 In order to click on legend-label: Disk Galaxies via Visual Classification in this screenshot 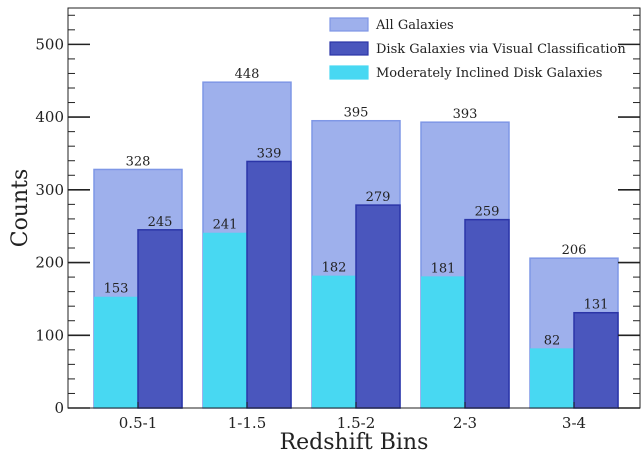, I will do `click(501, 49)`.